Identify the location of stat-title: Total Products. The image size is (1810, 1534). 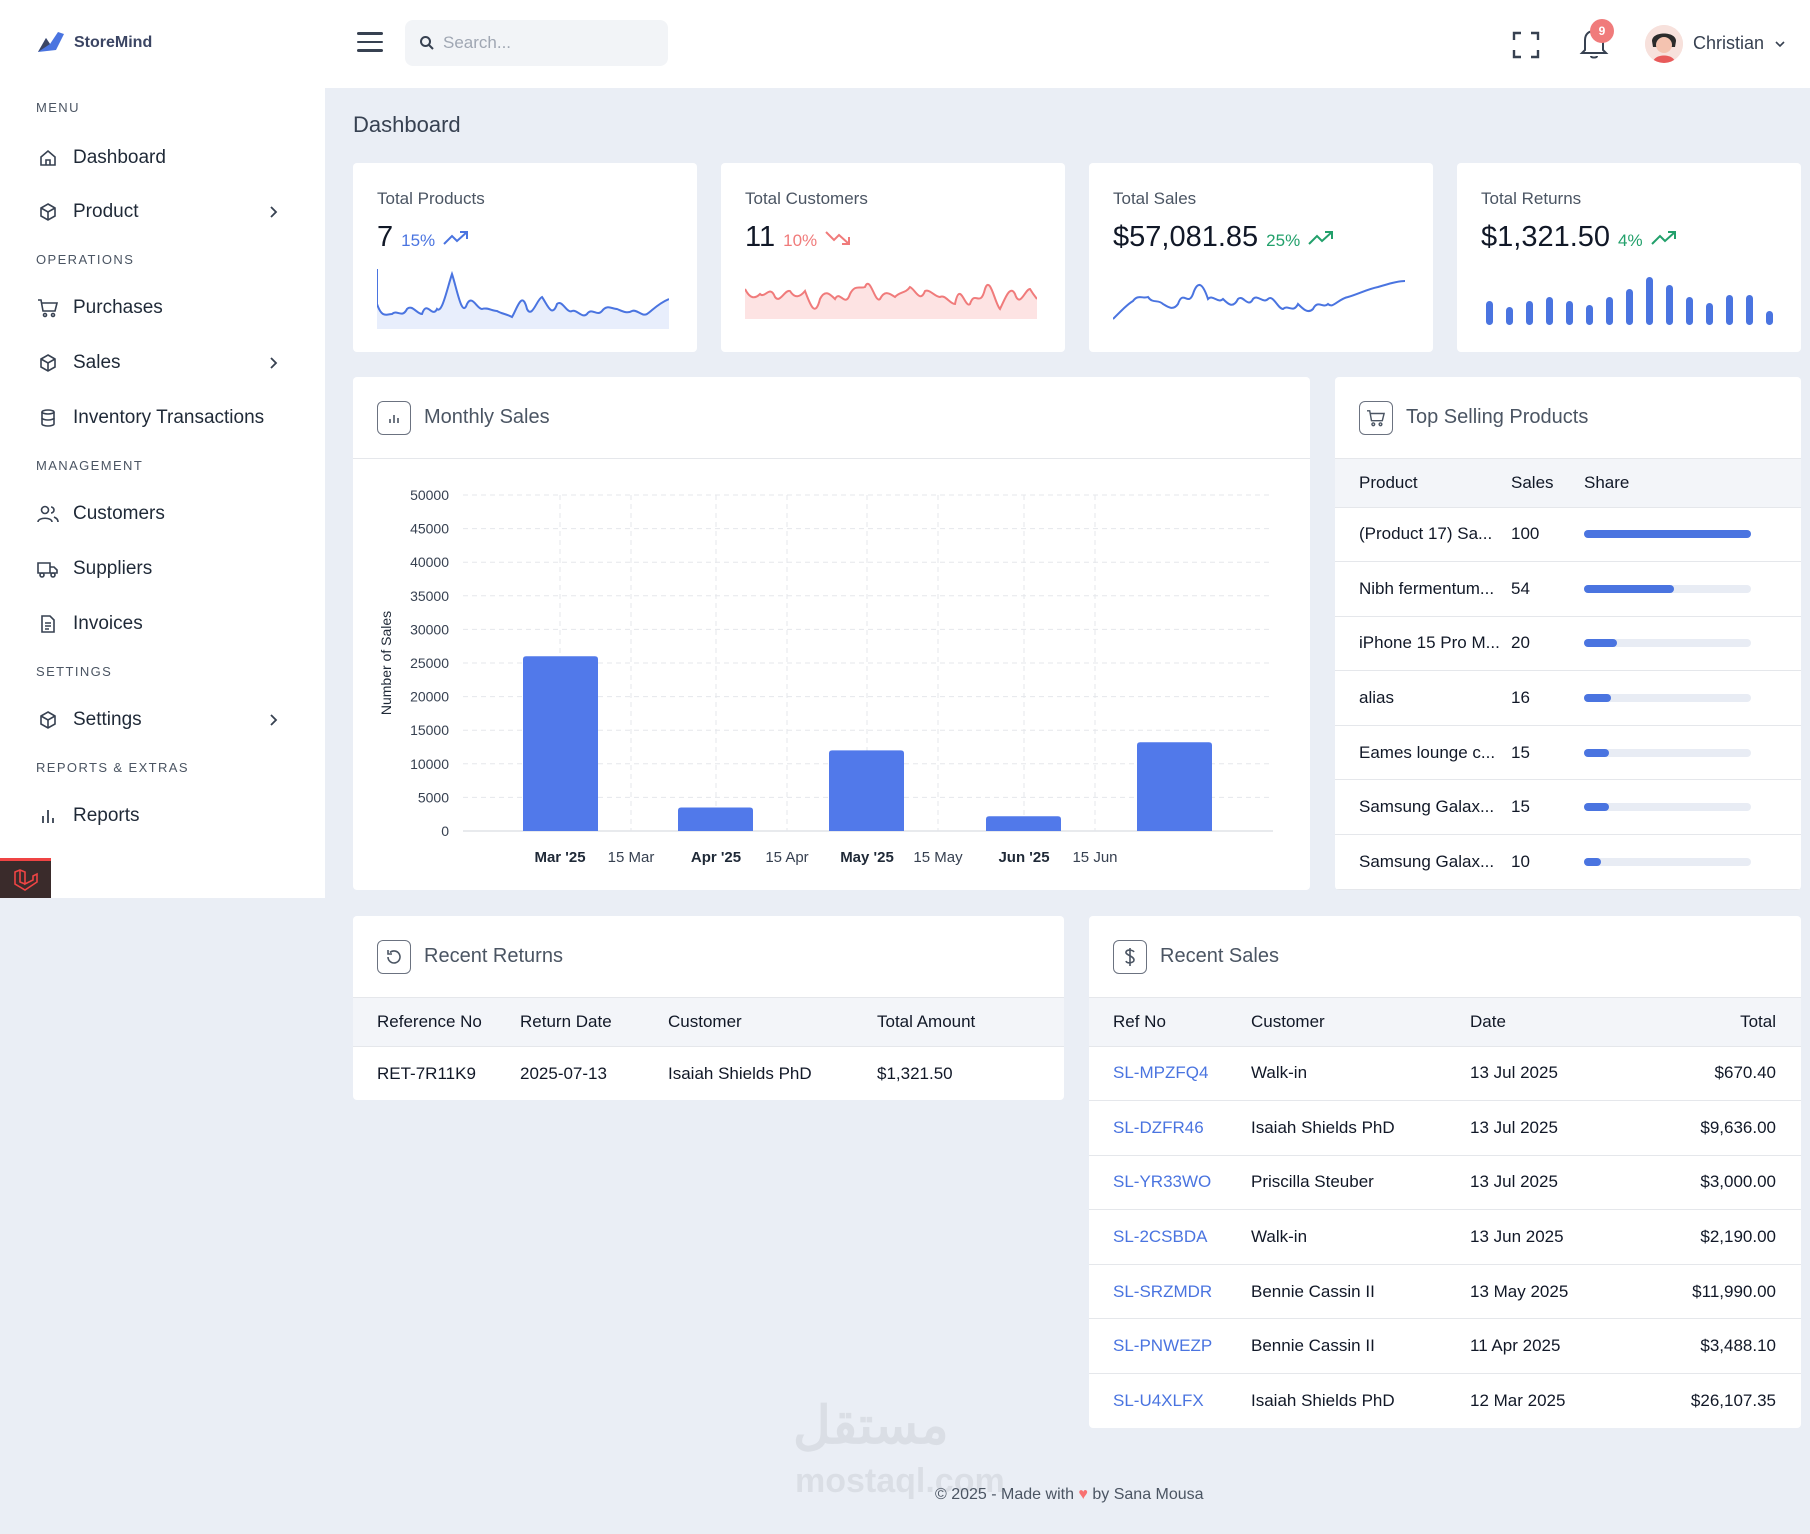
(431, 198).